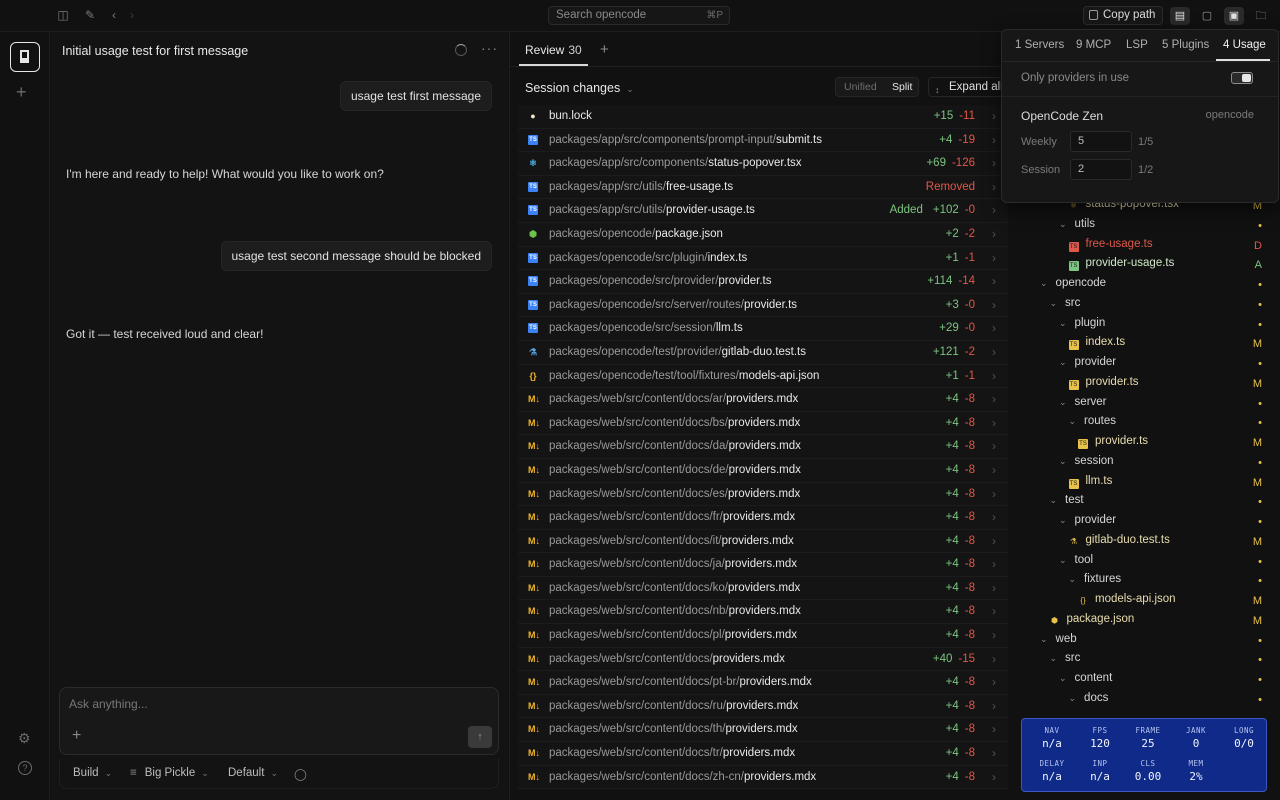 The height and width of the screenshot is (800, 1280). What do you see at coordinates (279, 721) in the screenshot?
I see `prompt-composer: Ask anything... + ↑` at bounding box center [279, 721].